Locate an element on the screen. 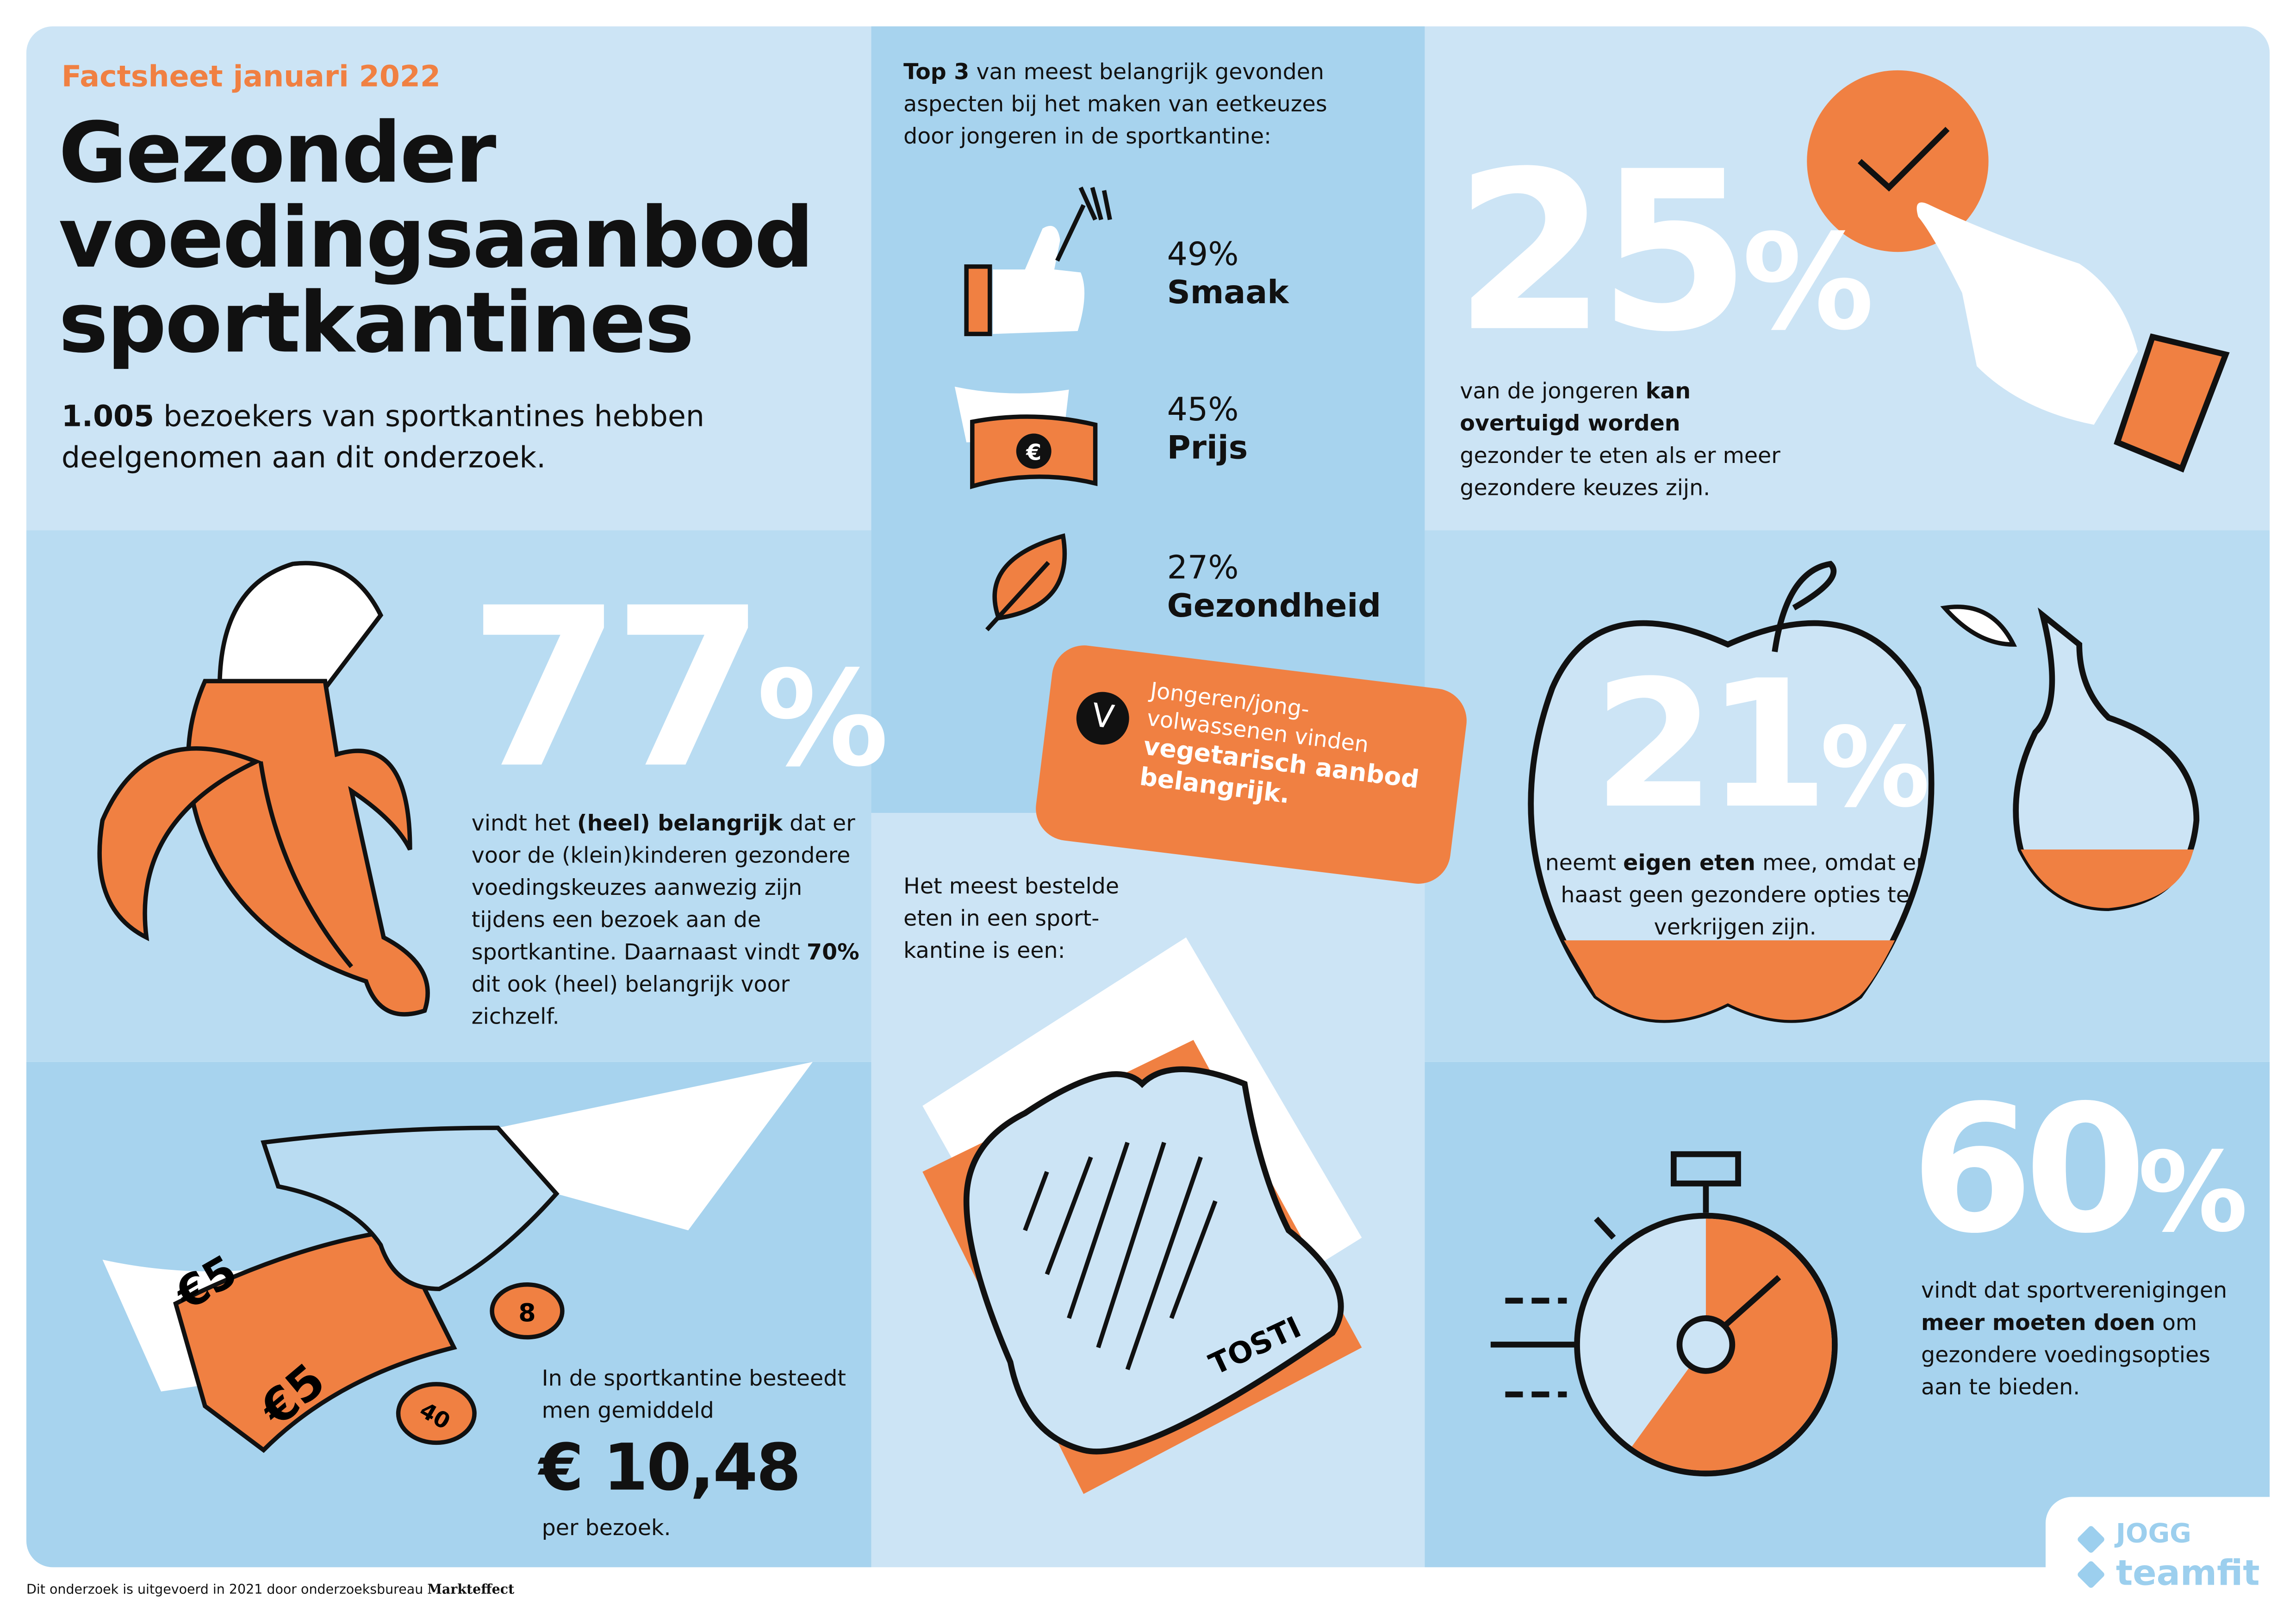 The image size is (2296, 1624). stat-25-value: 25% is located at coordinates (1664, 253).